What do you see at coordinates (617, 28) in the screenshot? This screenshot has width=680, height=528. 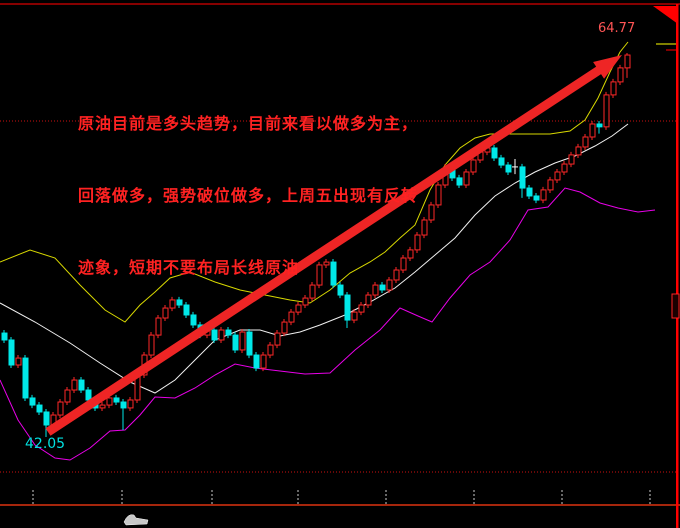 I see `high-price-label: 64.77` at bounding box center [617, 28].